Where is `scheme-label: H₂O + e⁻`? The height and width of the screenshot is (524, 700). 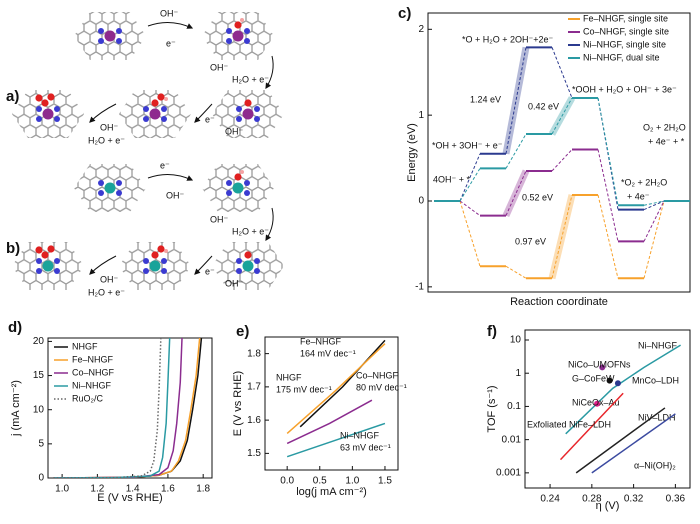 scheme-label: H₂O + e⁻ is located at coordinates (106, 140).